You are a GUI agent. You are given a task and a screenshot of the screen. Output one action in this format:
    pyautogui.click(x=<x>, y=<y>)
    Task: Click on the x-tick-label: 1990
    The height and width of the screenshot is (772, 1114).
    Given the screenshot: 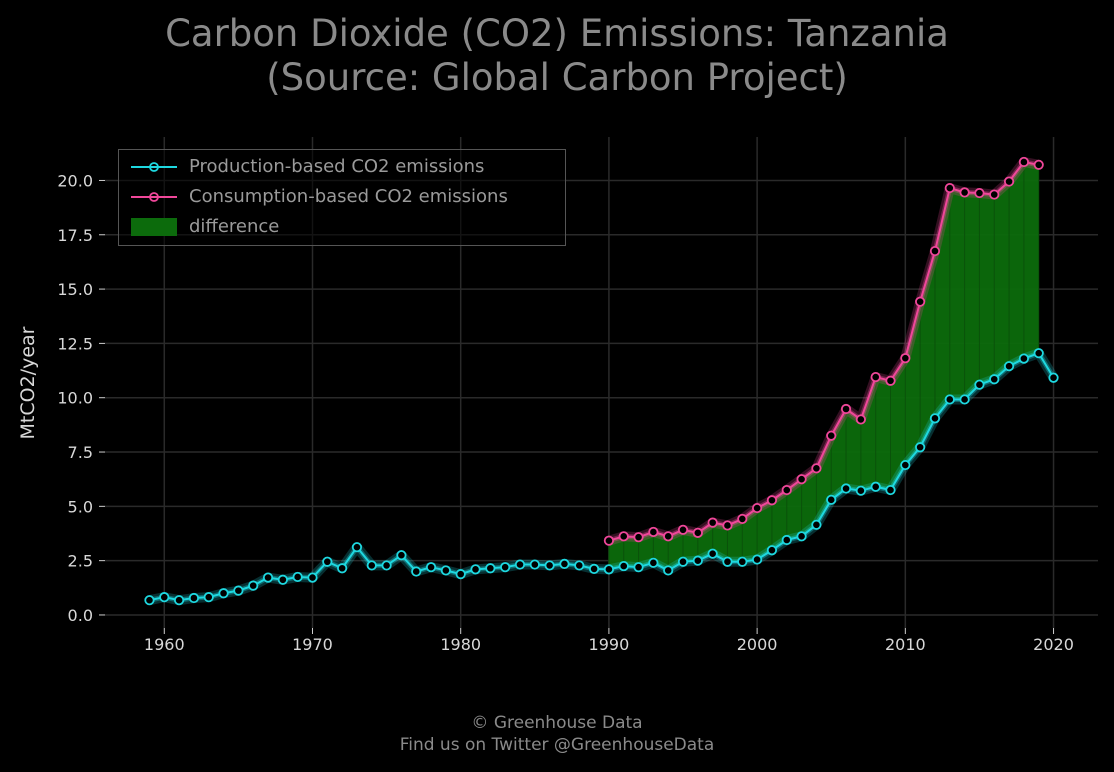 What is the action you would take?
    pyautogui.click(x=609, y=644)
    